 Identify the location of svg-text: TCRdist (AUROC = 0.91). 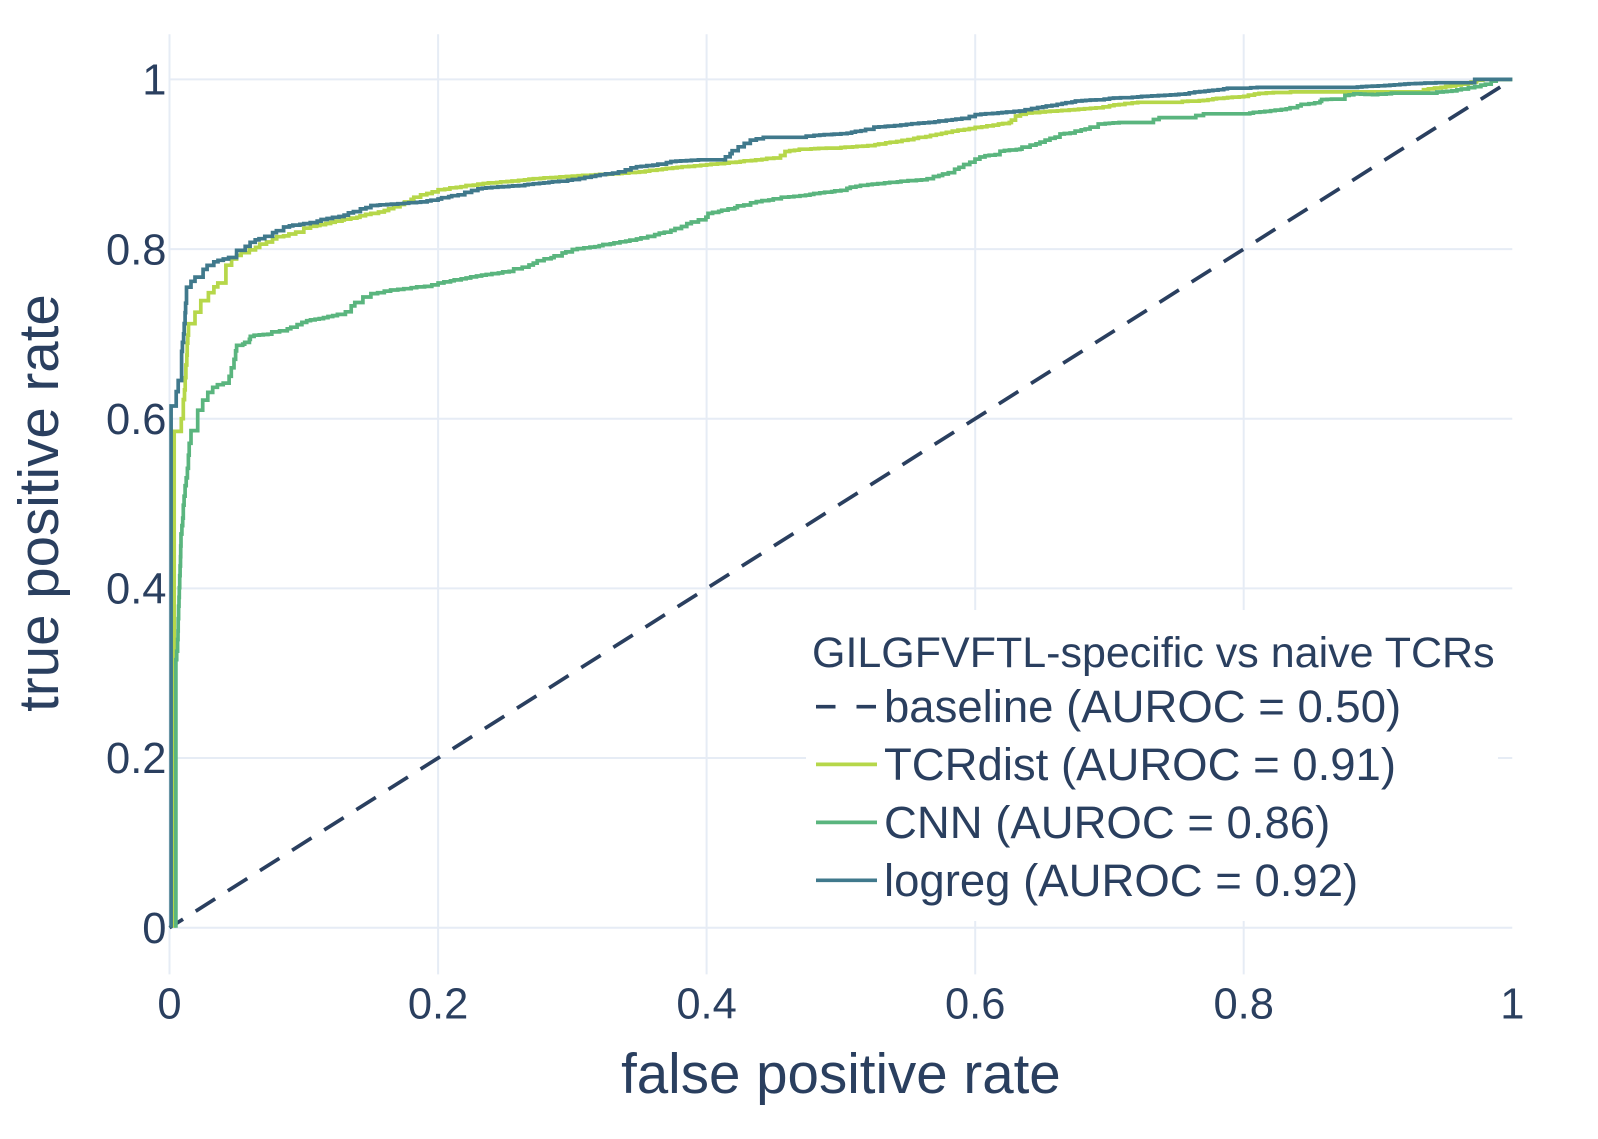
(1140, 764).